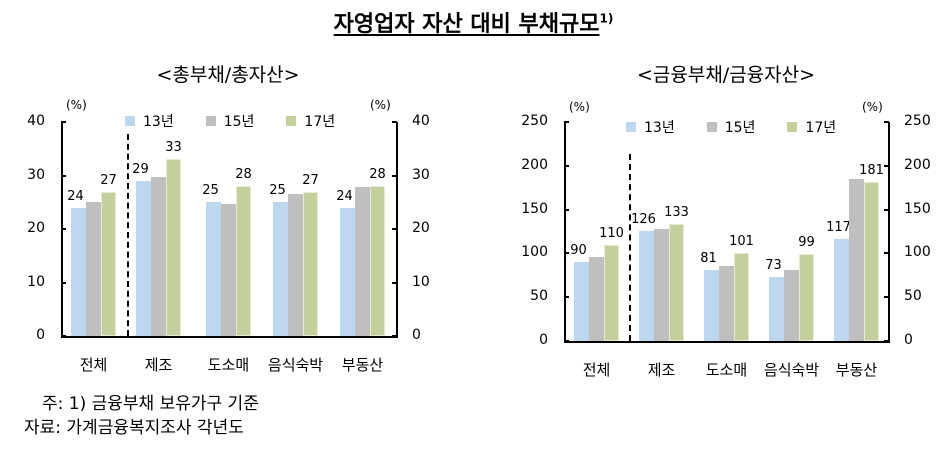 This screenshot has height=451, width=947. Describe the element at coordinates (466, 24) in the screenshot. I see `title-text: 자영업자 자산 대비 부채규모` at that location.